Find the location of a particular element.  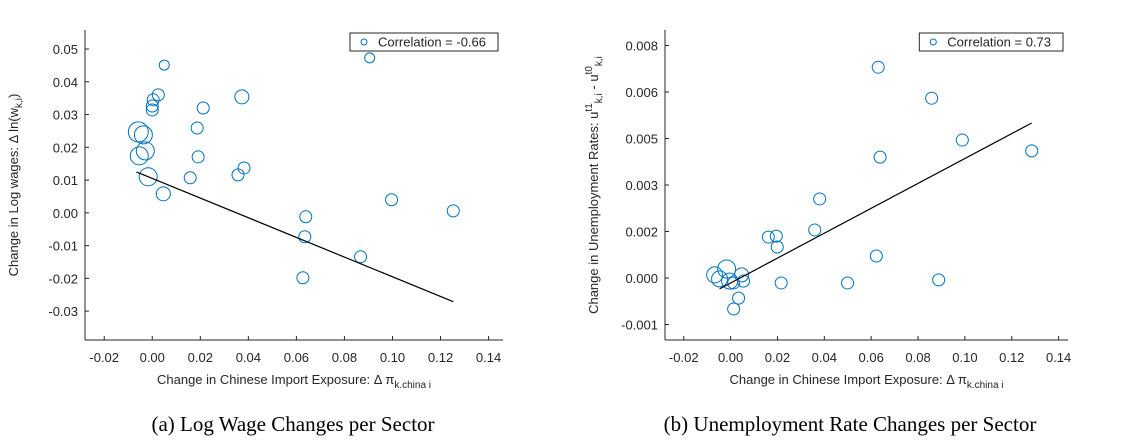

legend-label: Correlation = -0.66 is located at coordinates (432, 42).